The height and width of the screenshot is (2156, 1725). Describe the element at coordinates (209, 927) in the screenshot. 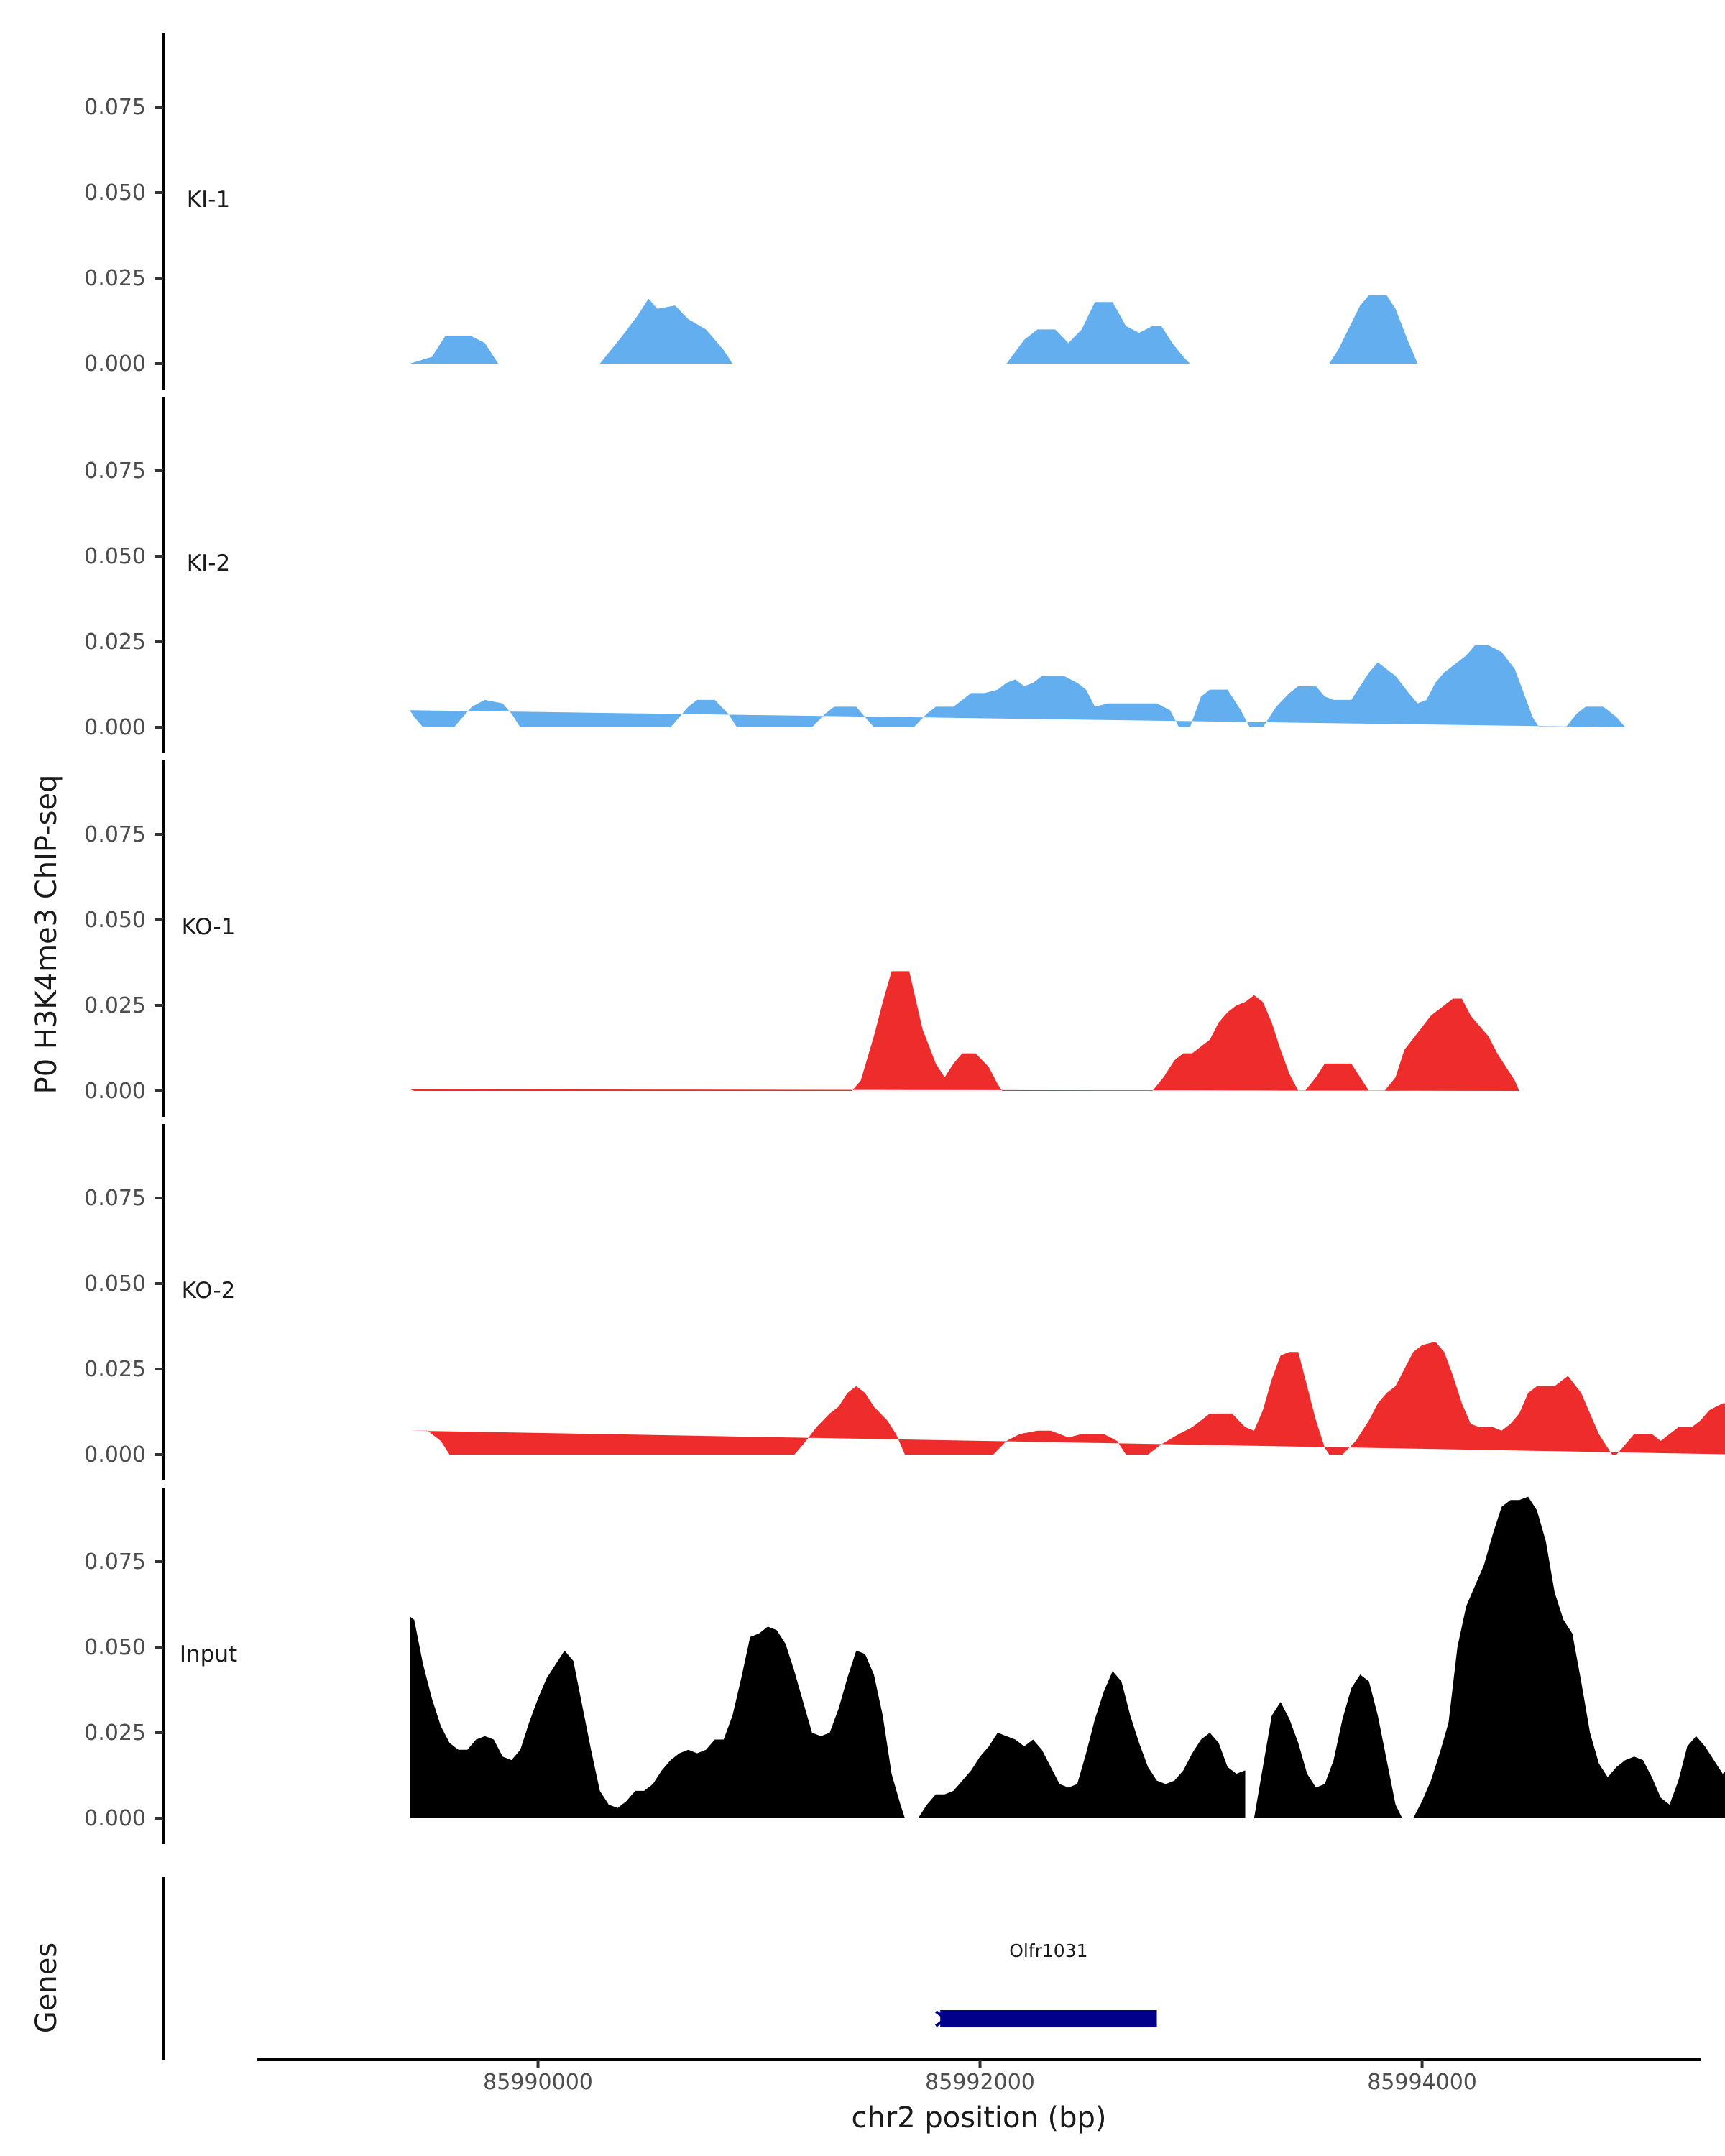

I see `track-label-ko-1: KO-1` at that location.